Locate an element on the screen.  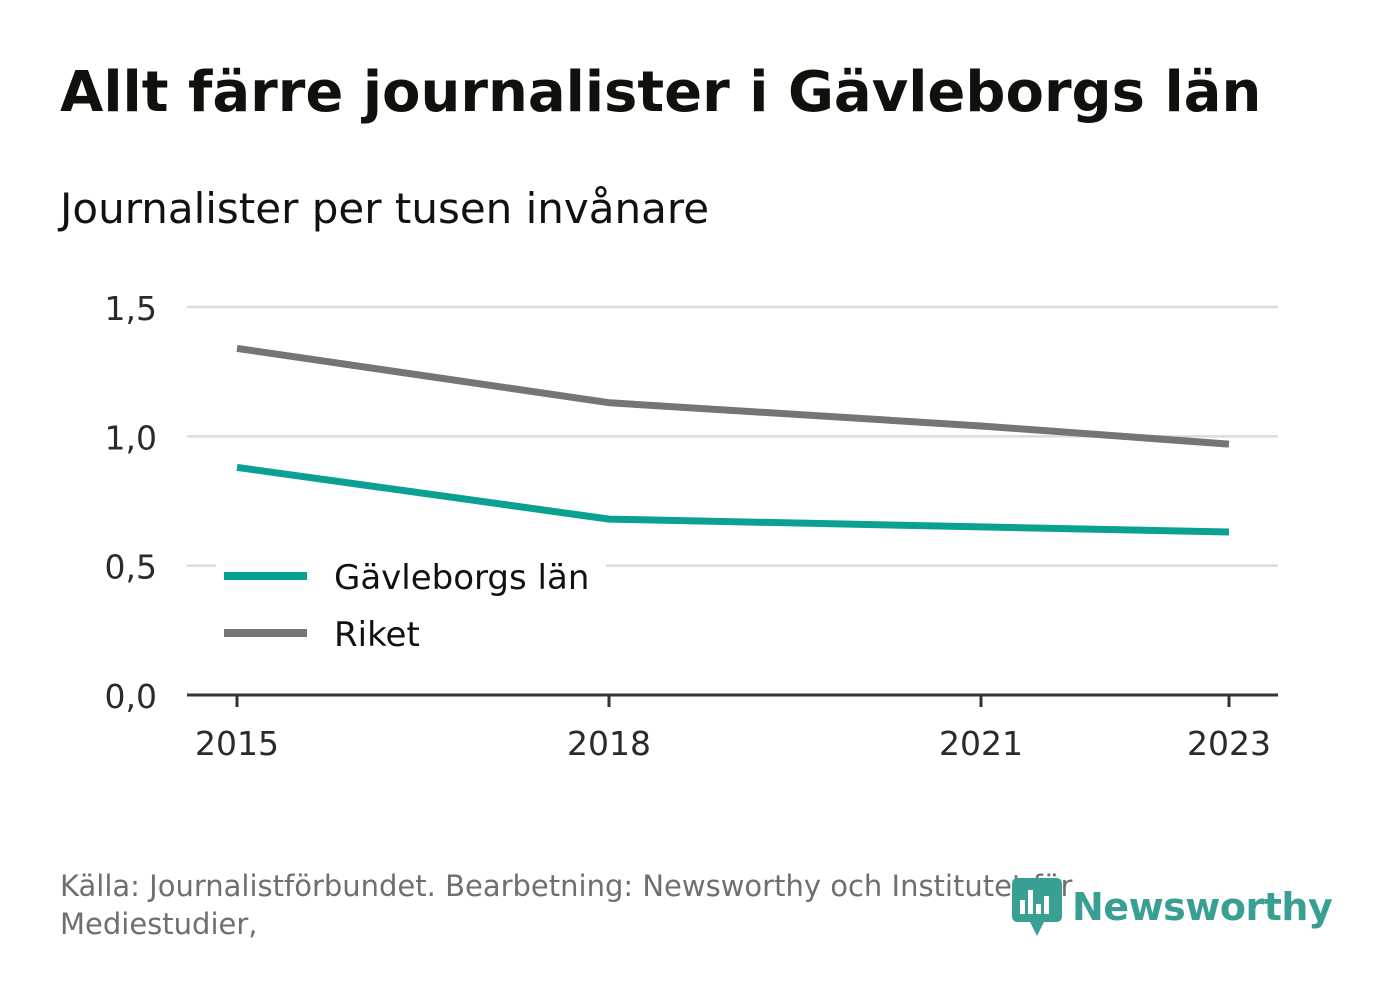
x-axis: 2015 2018 2021 2023 is located at coordinates (732, 728).